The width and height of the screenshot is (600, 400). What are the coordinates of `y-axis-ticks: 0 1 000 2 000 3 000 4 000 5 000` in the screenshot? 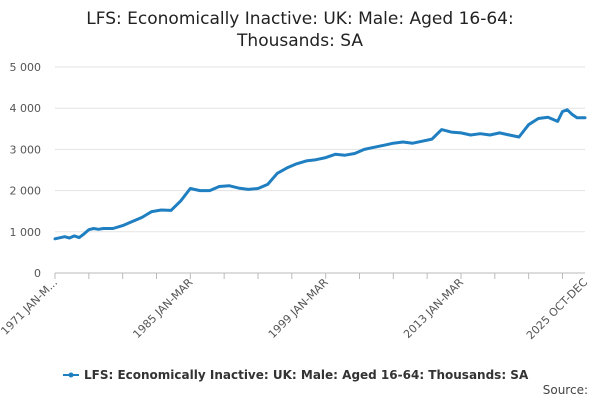 It's located at (26, 170).